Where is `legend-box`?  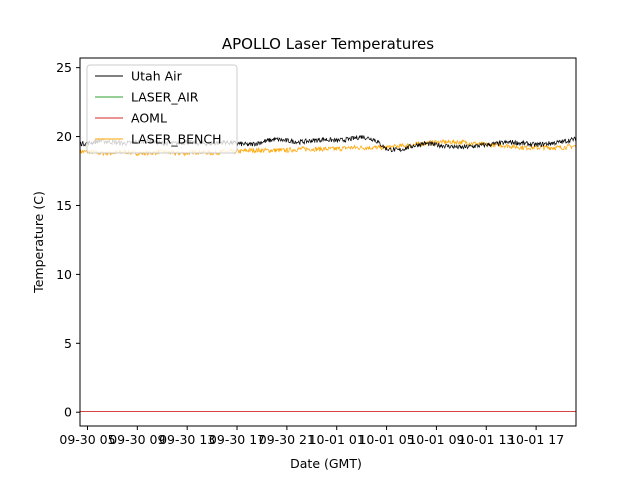 legend-box is located at coordinates (162, 109).